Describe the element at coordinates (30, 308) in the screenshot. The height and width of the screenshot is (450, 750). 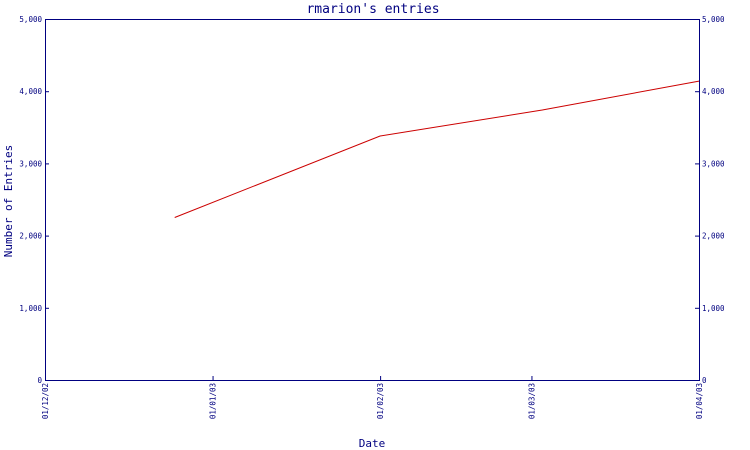
I see `y-tick-label-left: 1,000` at that location.